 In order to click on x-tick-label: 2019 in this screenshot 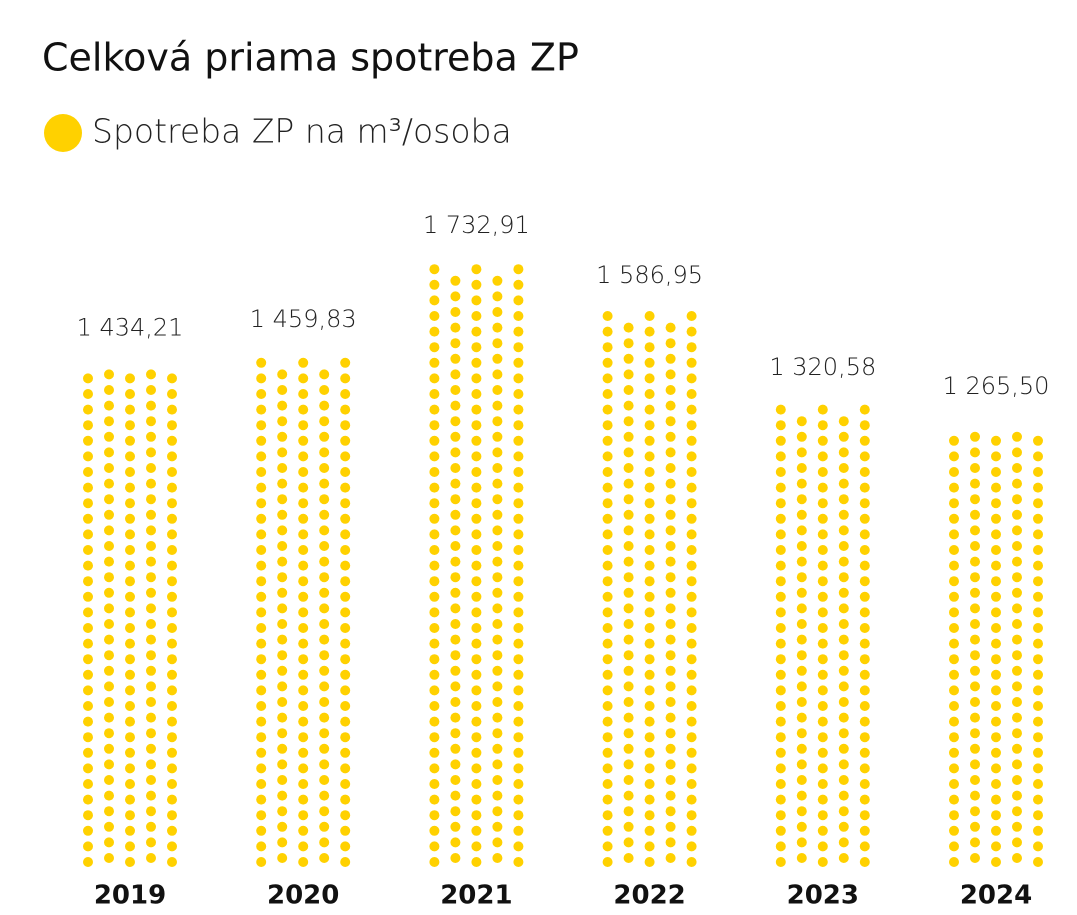, I will do `click(130, 896)`.